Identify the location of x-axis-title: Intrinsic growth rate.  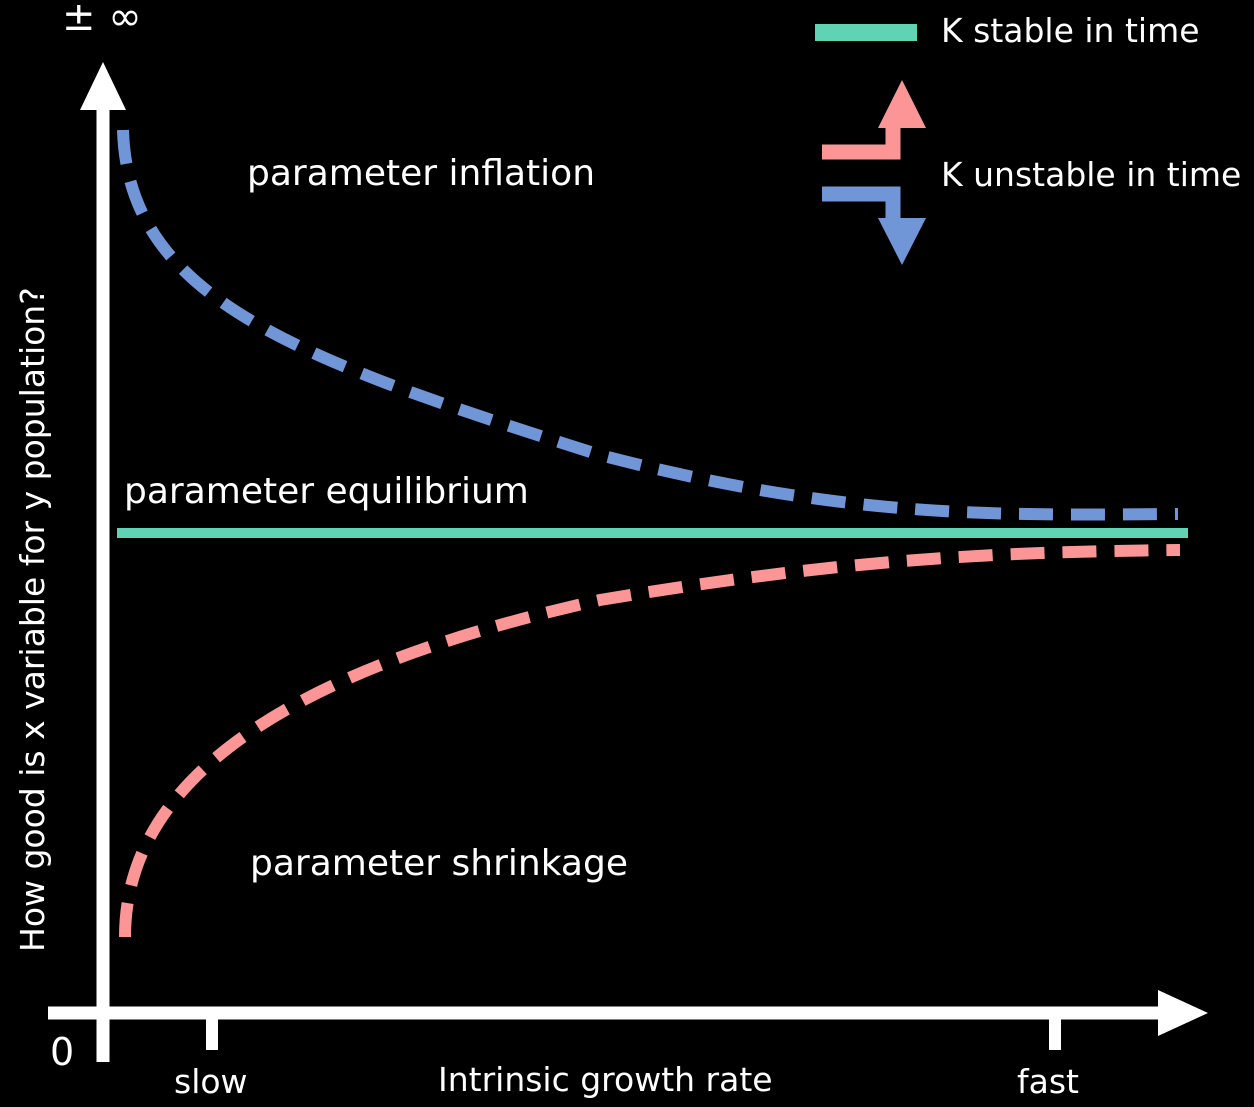
(605, 1079).